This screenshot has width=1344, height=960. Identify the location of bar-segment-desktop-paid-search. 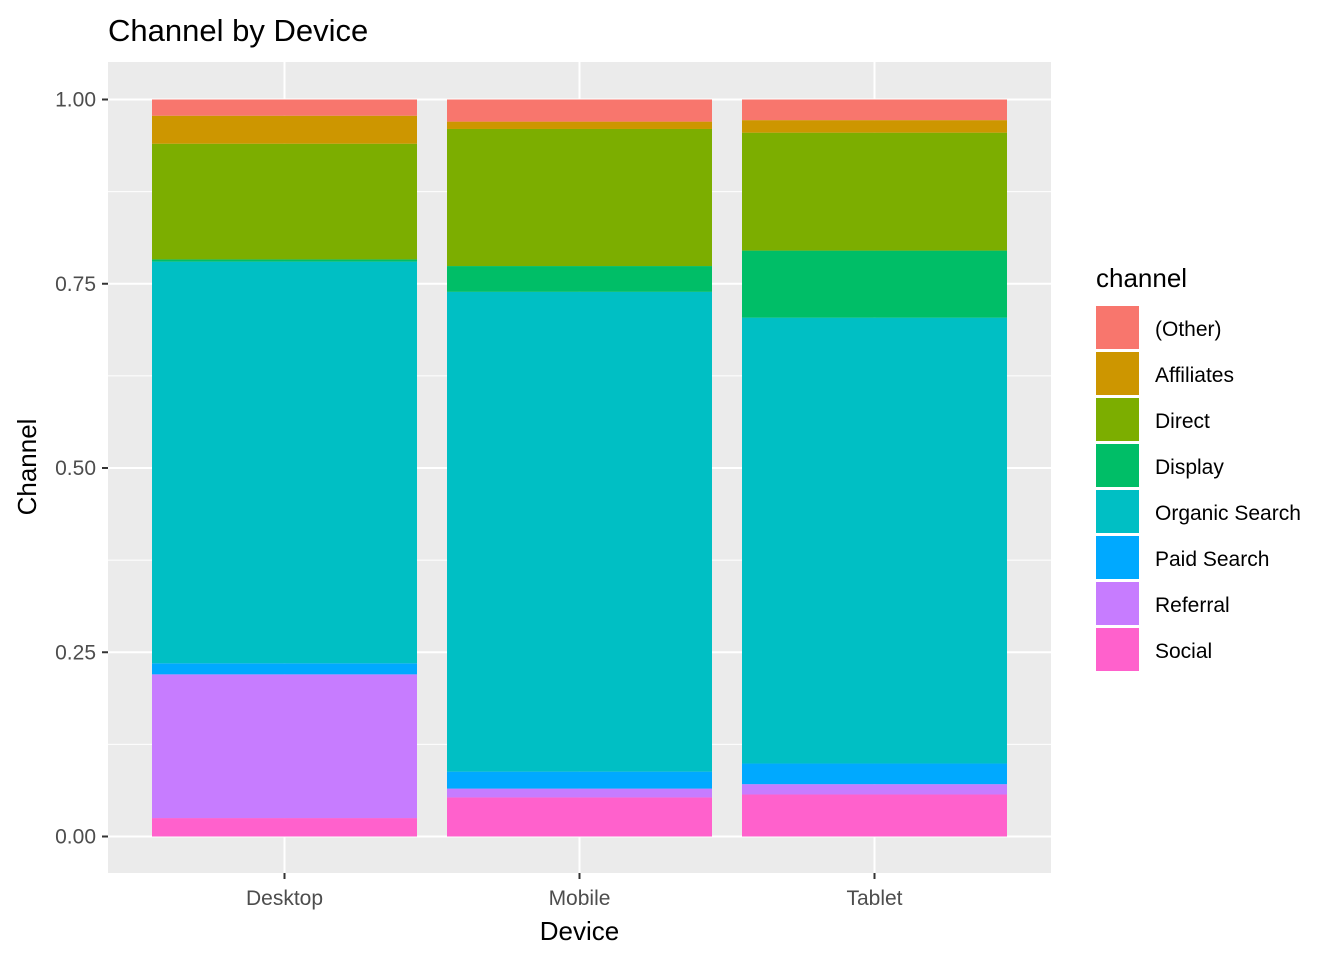
(284, 669).